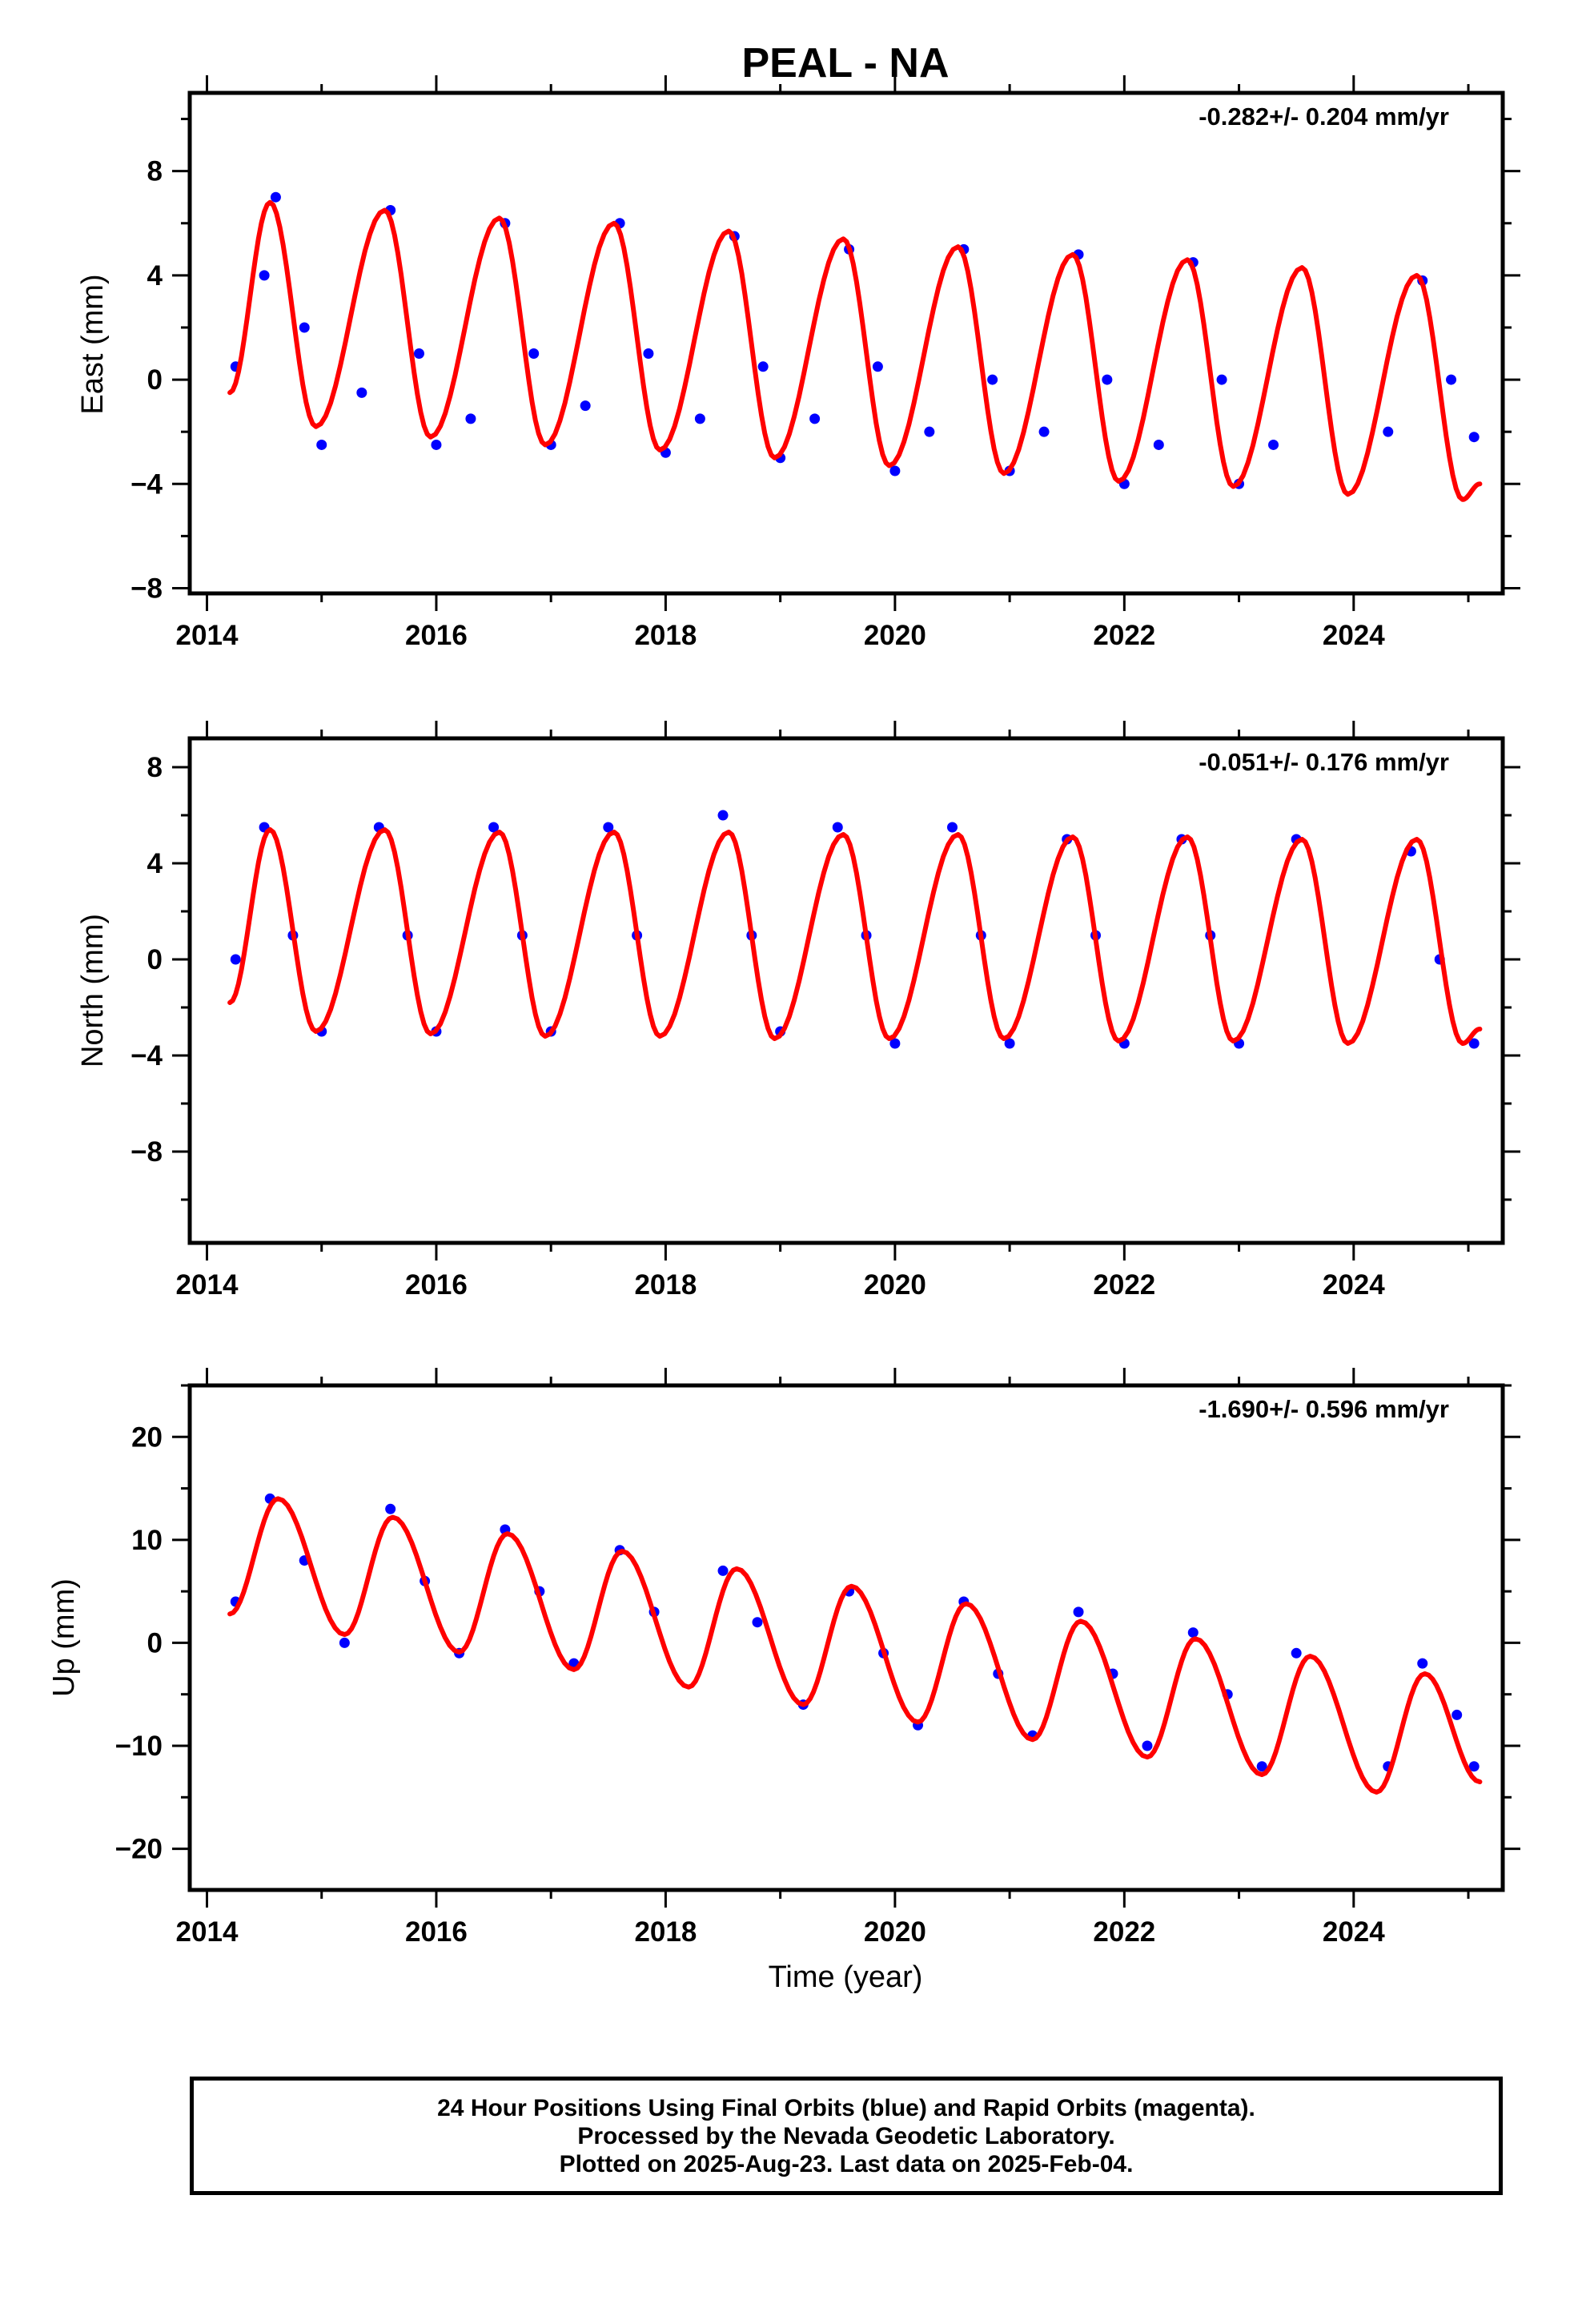 Image resolution: width=1582 pixels, height=2324 pixels. Describe the element at coordinates (139, 1849) in the screenshot. I see `y-tick-label: −20` at that location.